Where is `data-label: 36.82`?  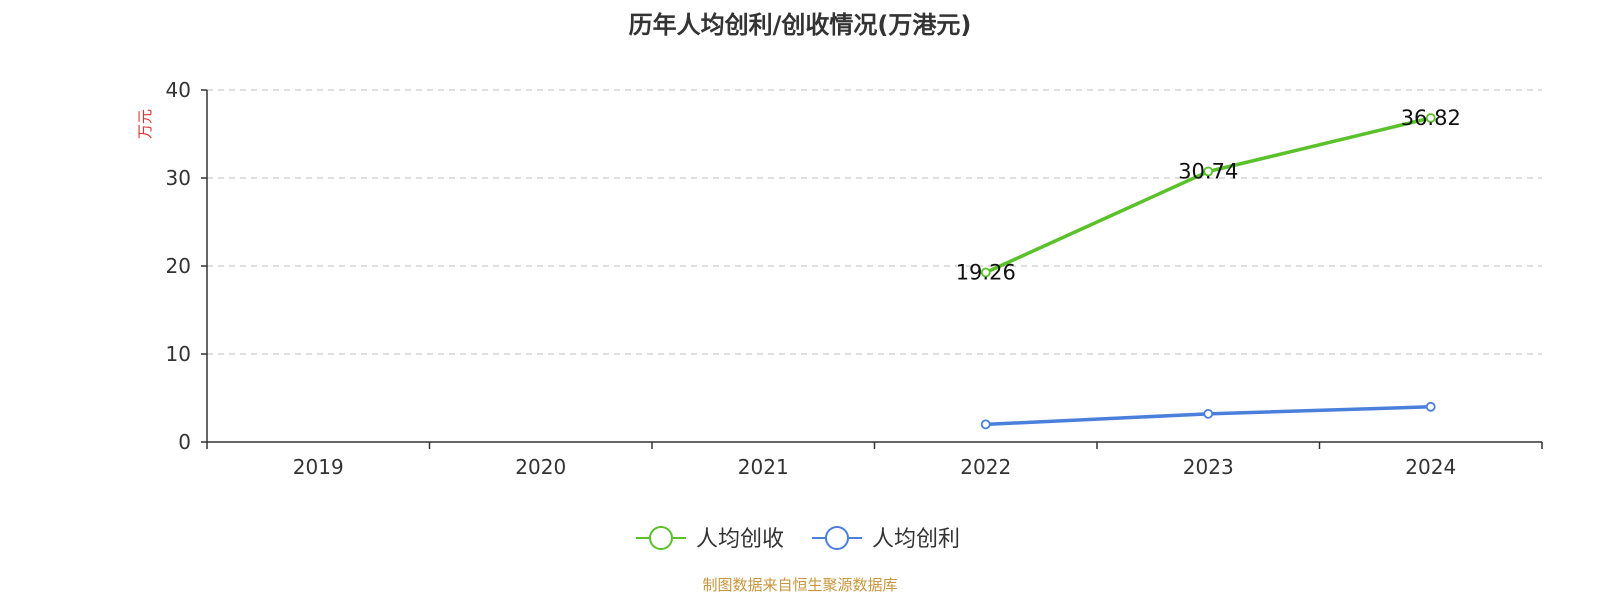 data-label: 36.82 is located at coordinates (1431, 118).